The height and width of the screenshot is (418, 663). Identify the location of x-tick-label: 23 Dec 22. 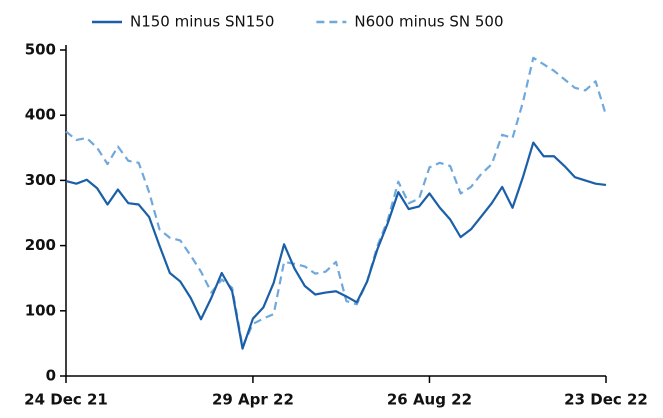
(606, 400).